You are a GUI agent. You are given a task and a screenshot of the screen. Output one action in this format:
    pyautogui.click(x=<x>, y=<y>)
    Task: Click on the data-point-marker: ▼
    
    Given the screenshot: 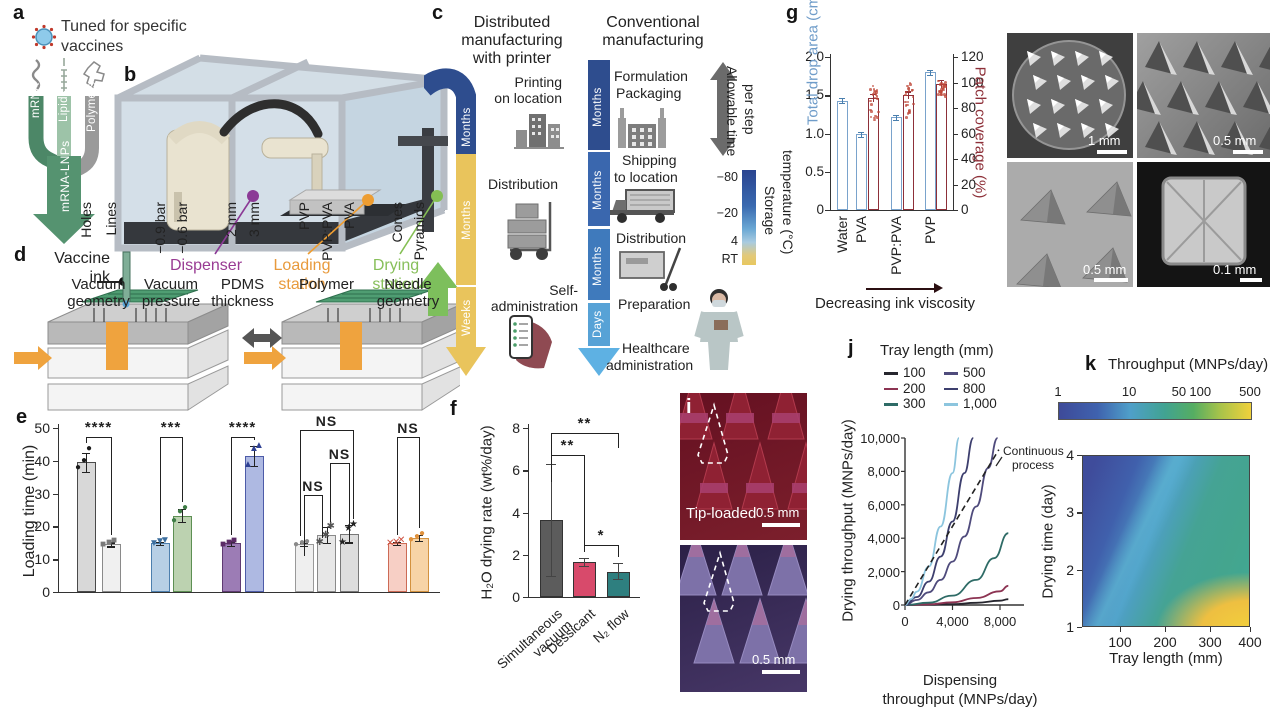 What is the action you would take?
    pyautogui.click(x=160, y=542)
    